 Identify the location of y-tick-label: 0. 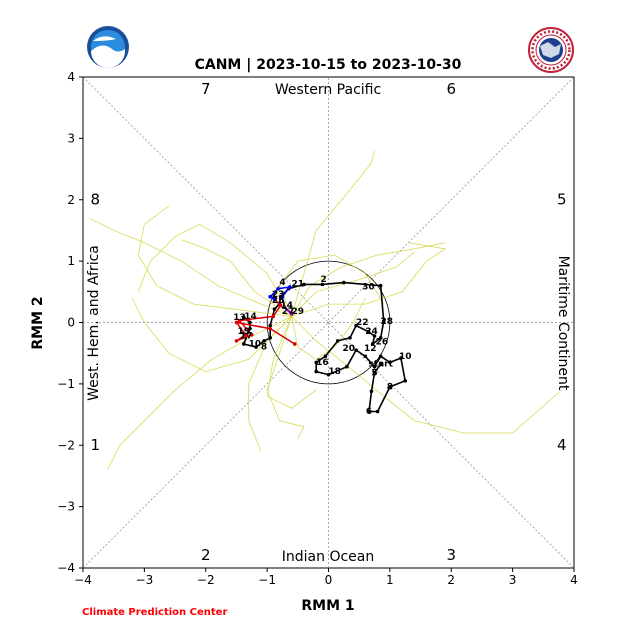
(71, 323).